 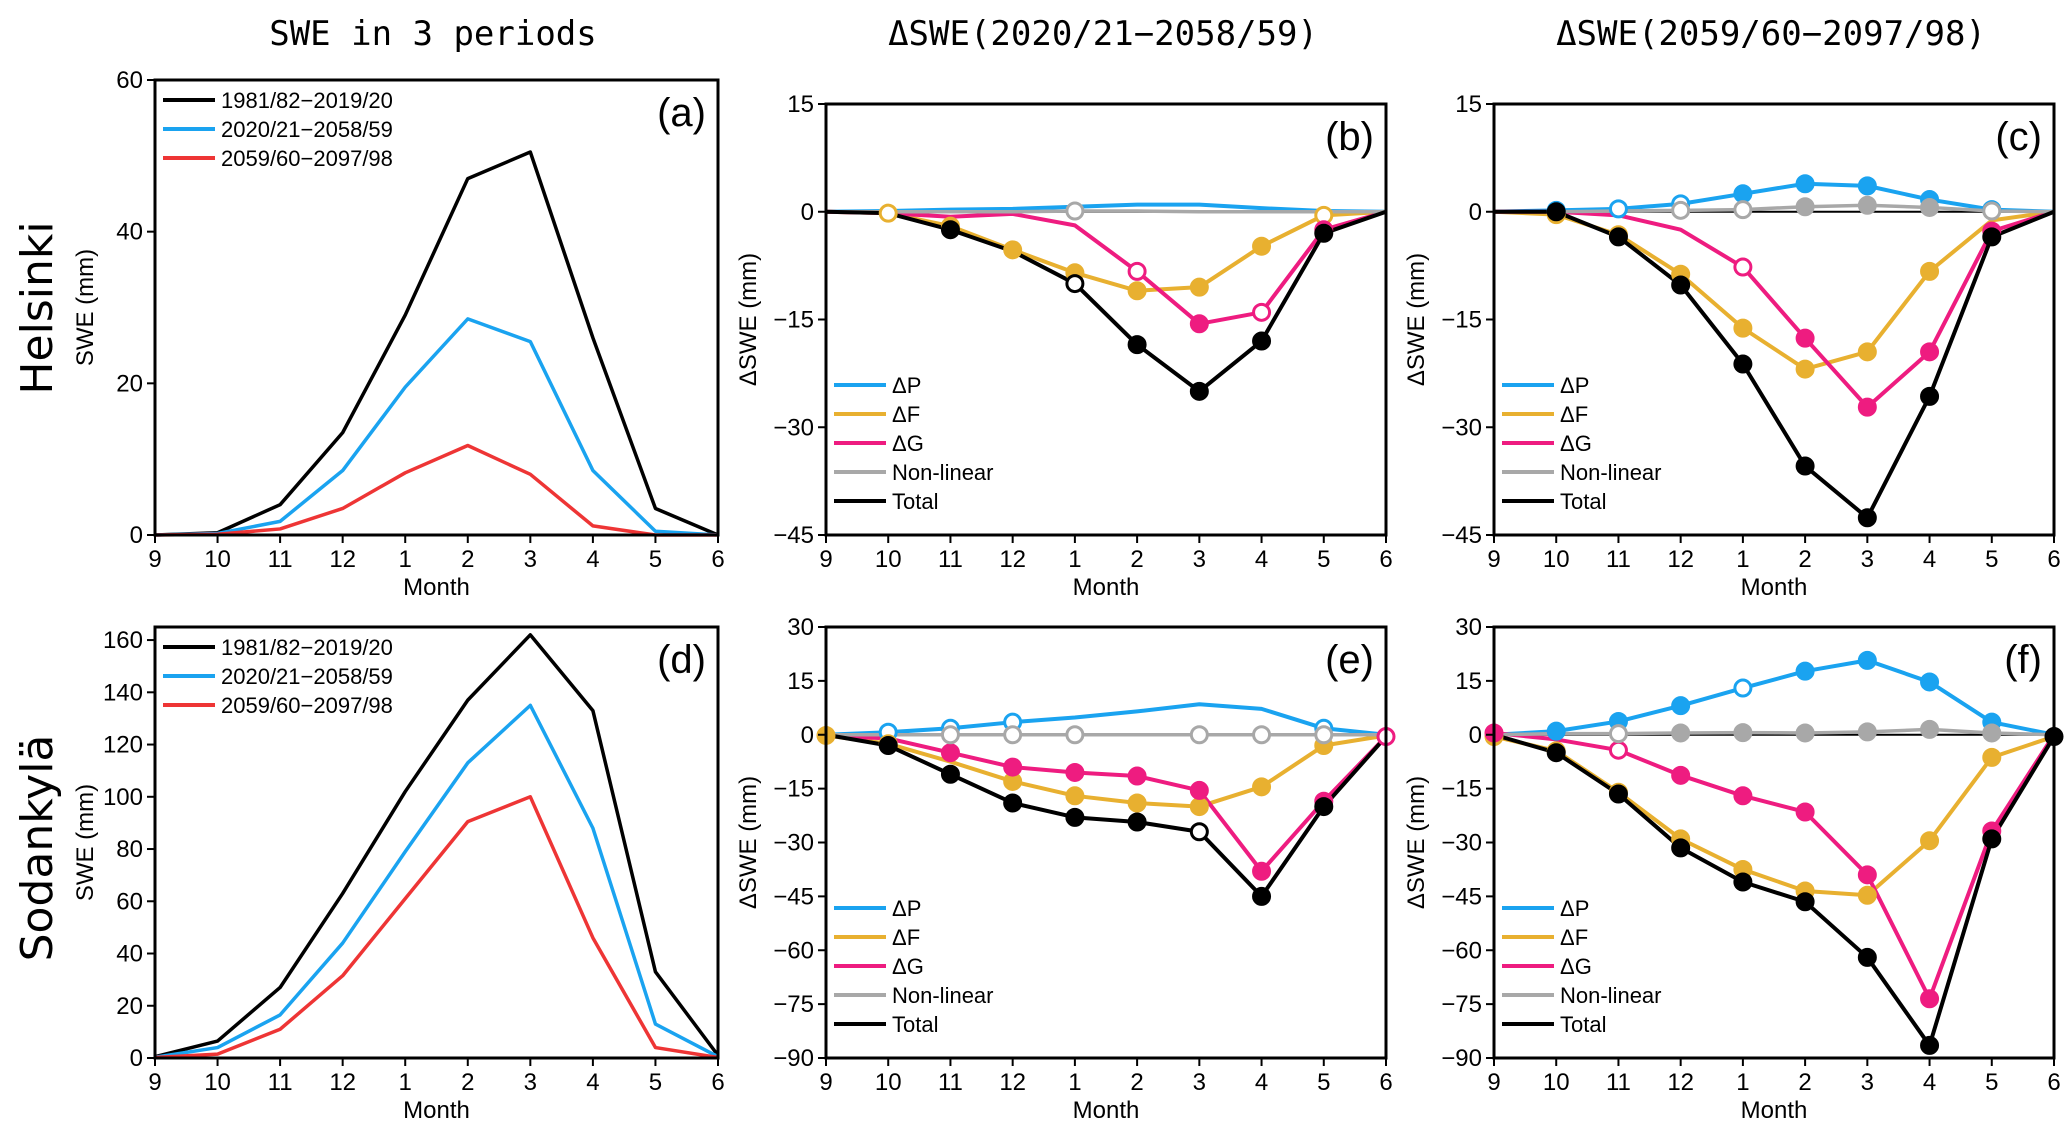 What do you see at coordinates (1774, 197) in the screenshot?
I see `series-line-dP` at bounding box center [1774, 197].